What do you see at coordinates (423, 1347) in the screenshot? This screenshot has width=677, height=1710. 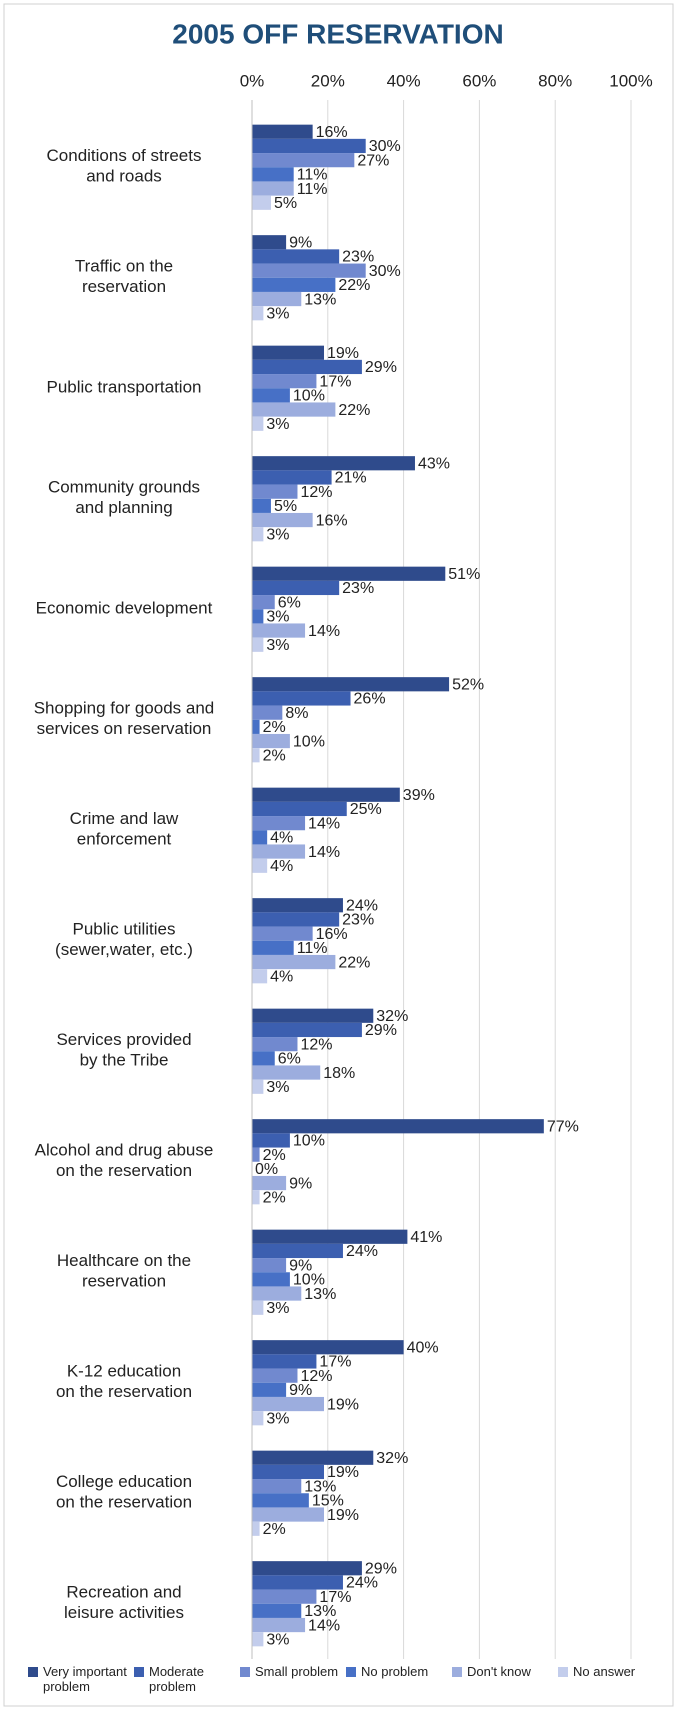 I see `value-label: 40%` at bounding box center [423, 1347].